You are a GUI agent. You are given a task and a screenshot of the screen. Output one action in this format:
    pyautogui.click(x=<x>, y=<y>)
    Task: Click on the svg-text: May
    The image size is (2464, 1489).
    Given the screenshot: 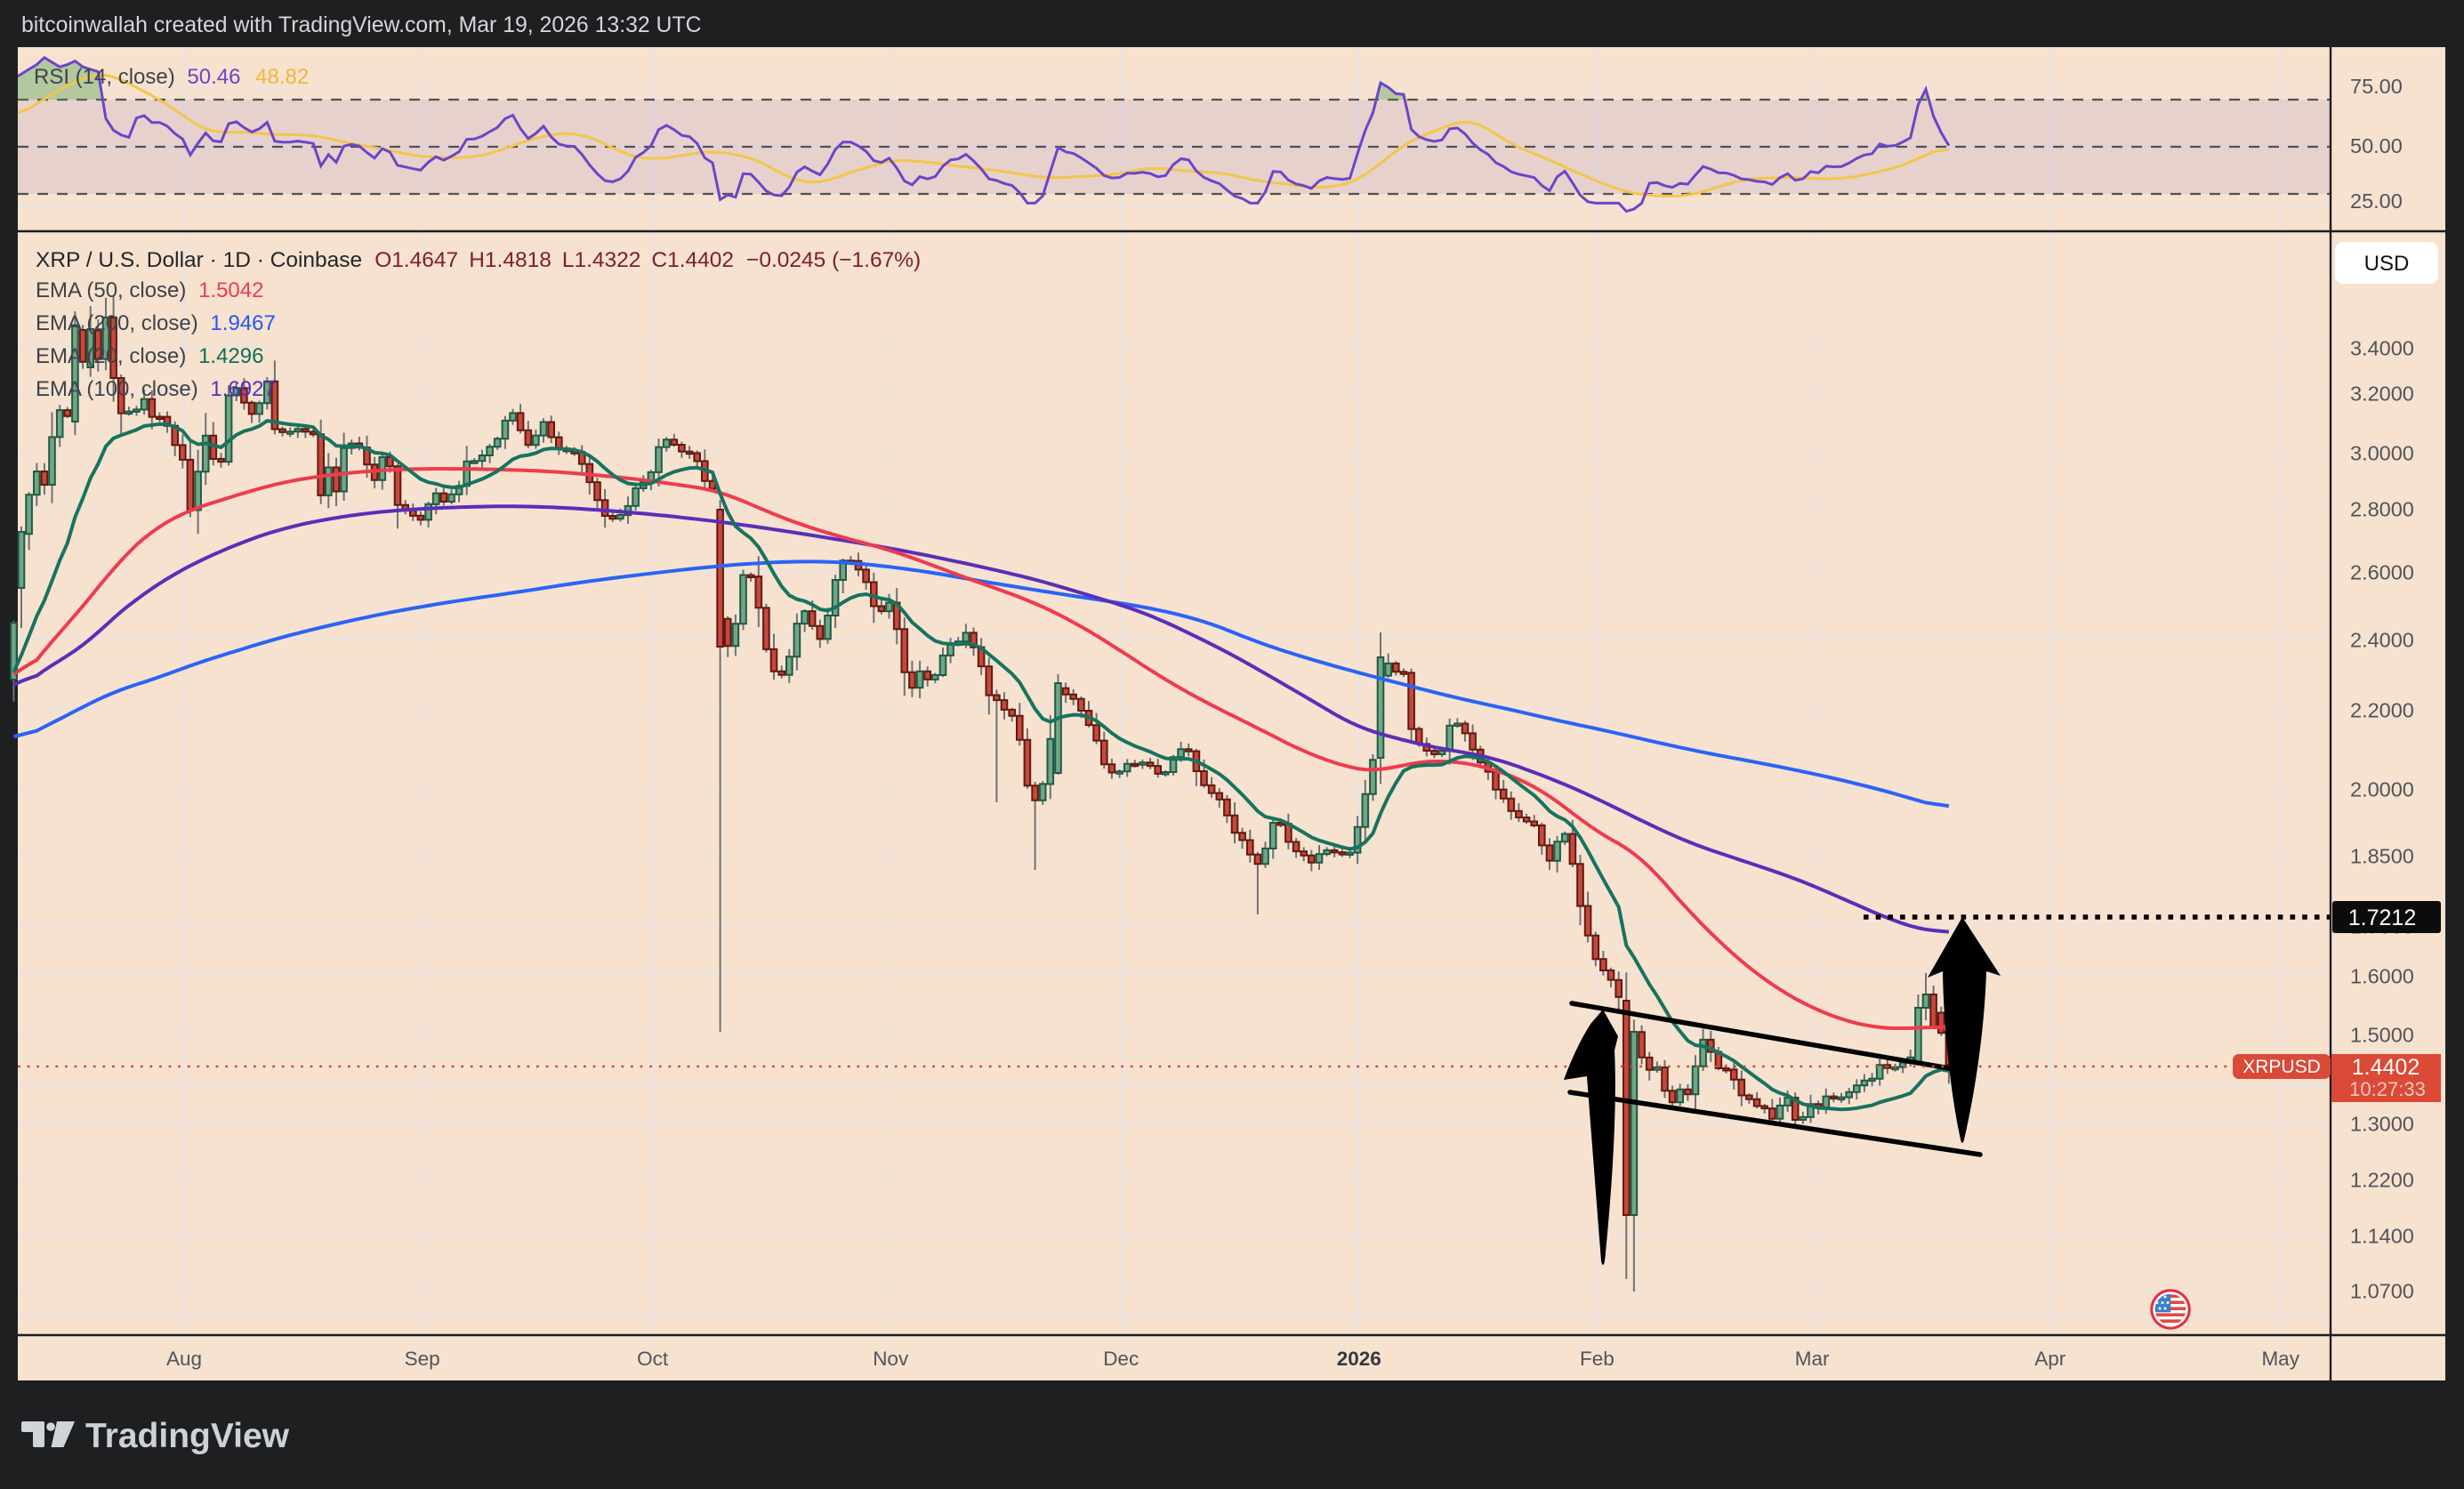 What is the action you would take?
    pyautogui.click(x=2280, y=1359)
    